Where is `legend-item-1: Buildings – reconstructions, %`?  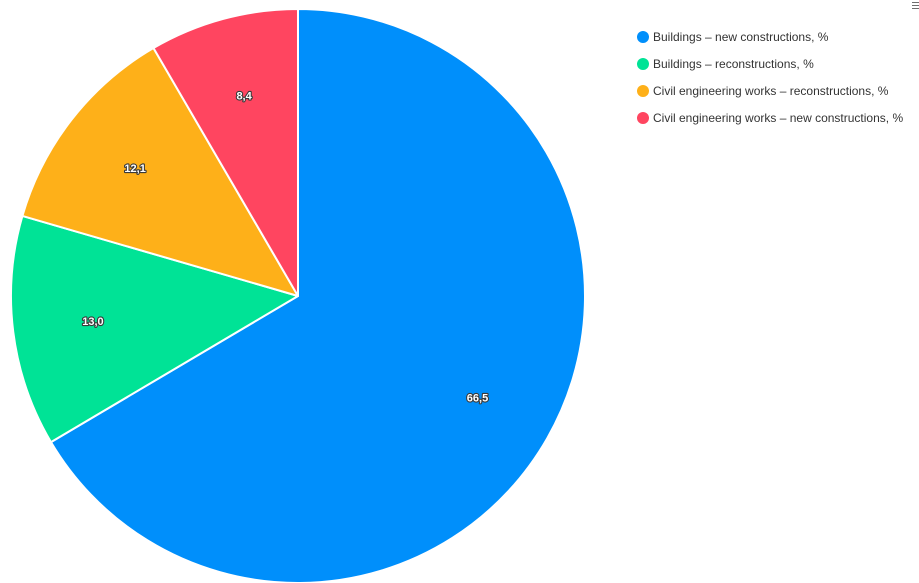 legend-item-1: Buildings – reconstructions, % is located at coordinates (778, 64).